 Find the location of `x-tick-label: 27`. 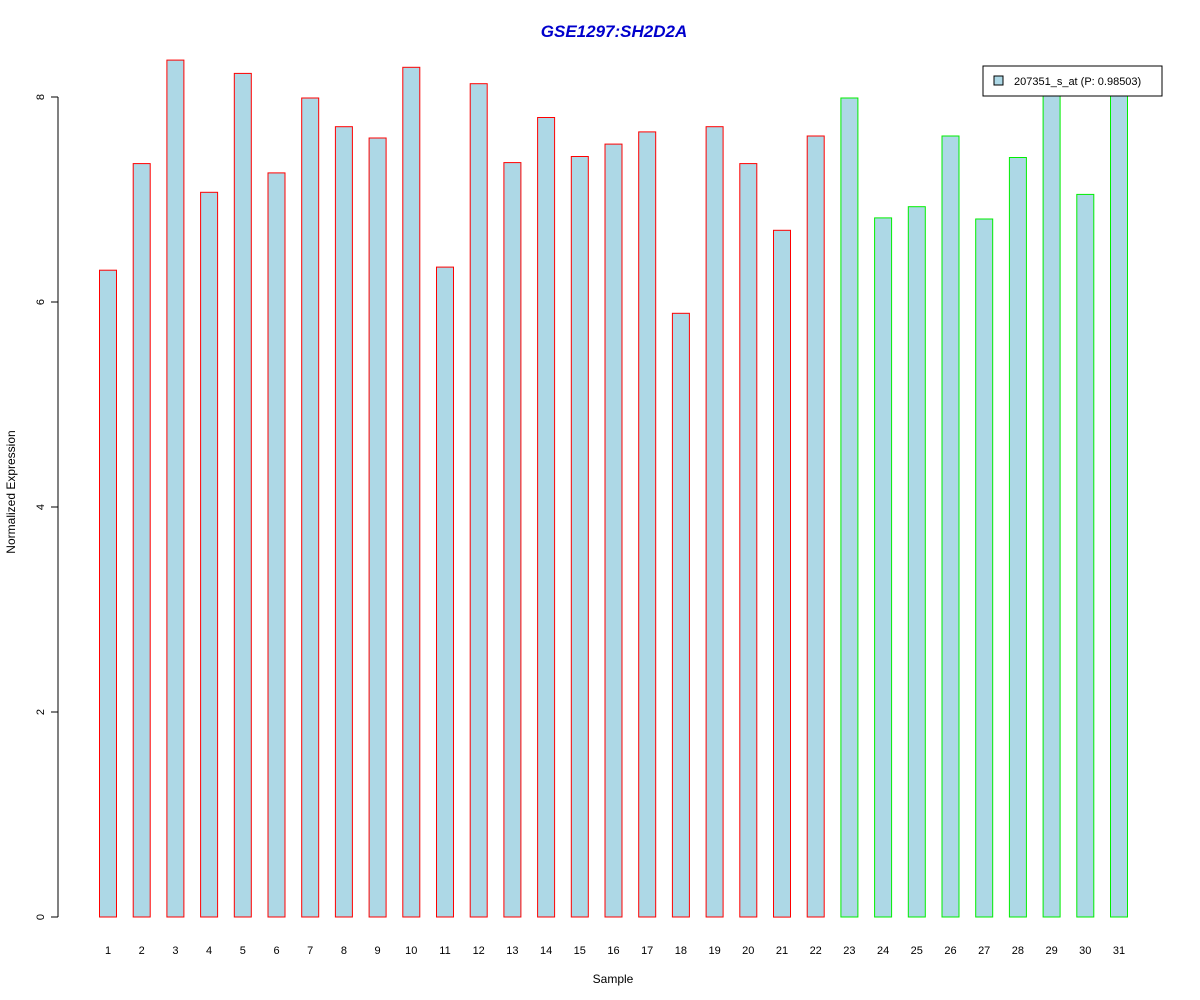

x-tick-label: 27 is located at coordinates (984, 951).